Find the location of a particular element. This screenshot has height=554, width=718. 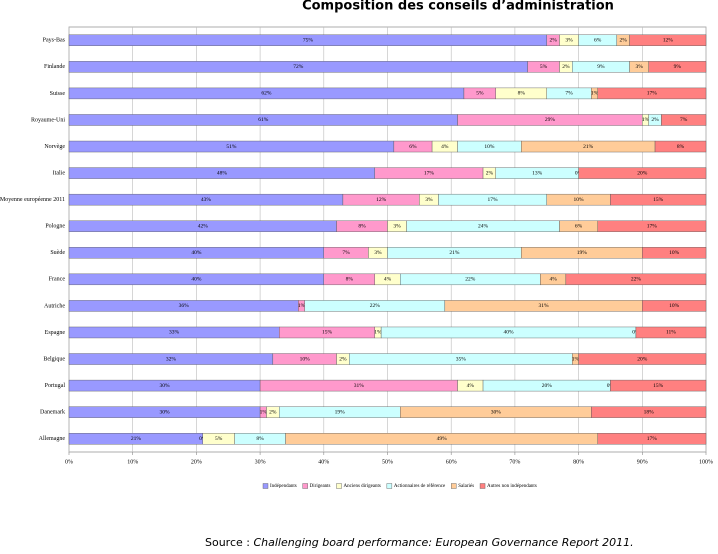

y-tick-label: Finlande is located at coordinates (54, 67).